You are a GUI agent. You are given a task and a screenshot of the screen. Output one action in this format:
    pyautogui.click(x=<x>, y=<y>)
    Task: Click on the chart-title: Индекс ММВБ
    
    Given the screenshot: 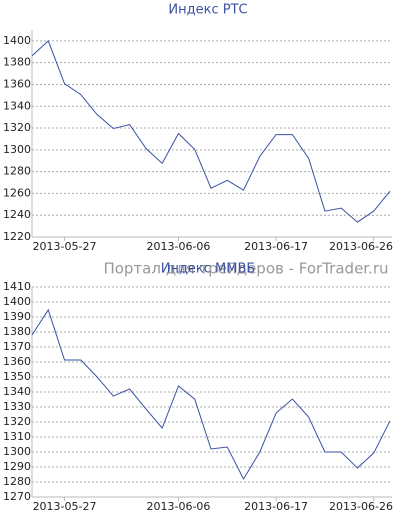 What is the action you would take?
    pyautogui.click(x=208, y=269)
    